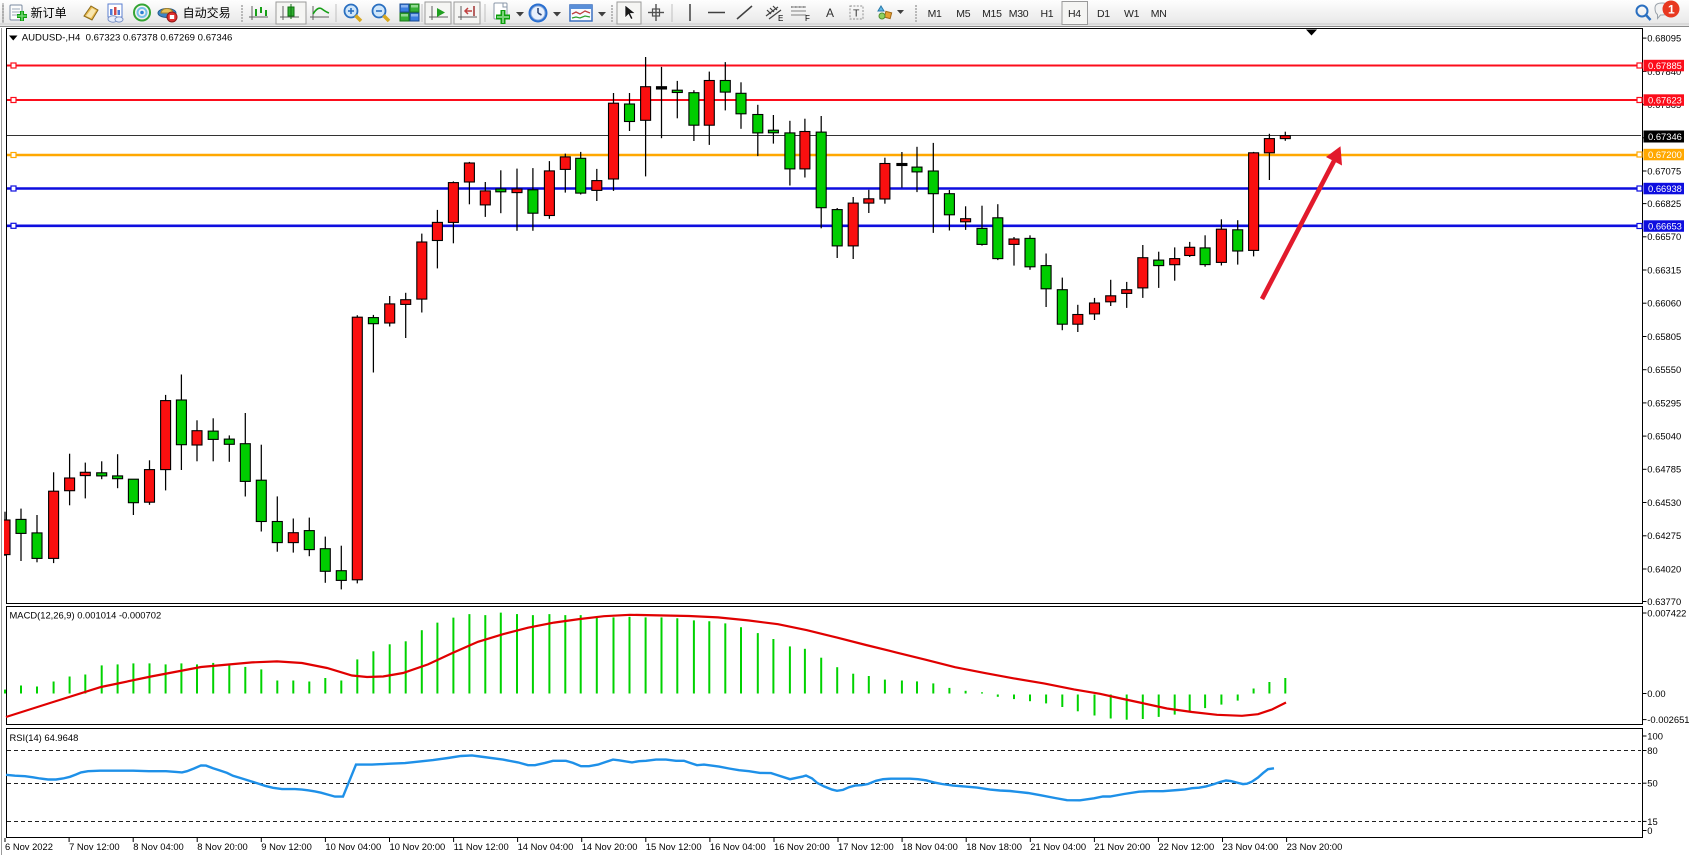 Image resolution: width=1689 pixels, height=861 pixels. Describe the element at coordinates (49, 12) in the screenshot. I see `svg-text: 新订单` at that location.